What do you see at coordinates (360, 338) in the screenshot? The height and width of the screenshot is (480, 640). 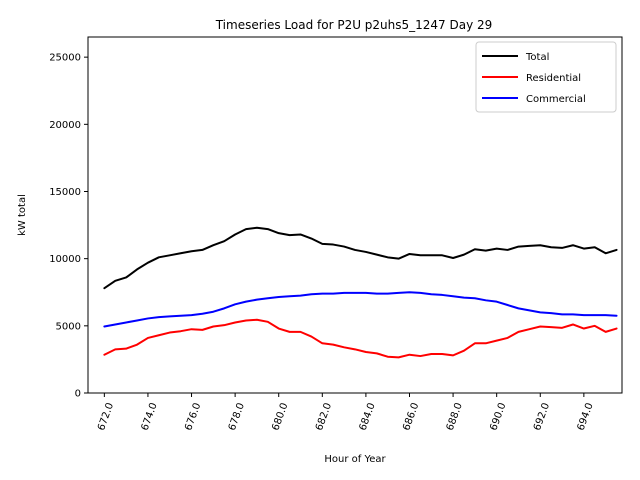 I see `series-line-residential` at bounding box center [360, 338].